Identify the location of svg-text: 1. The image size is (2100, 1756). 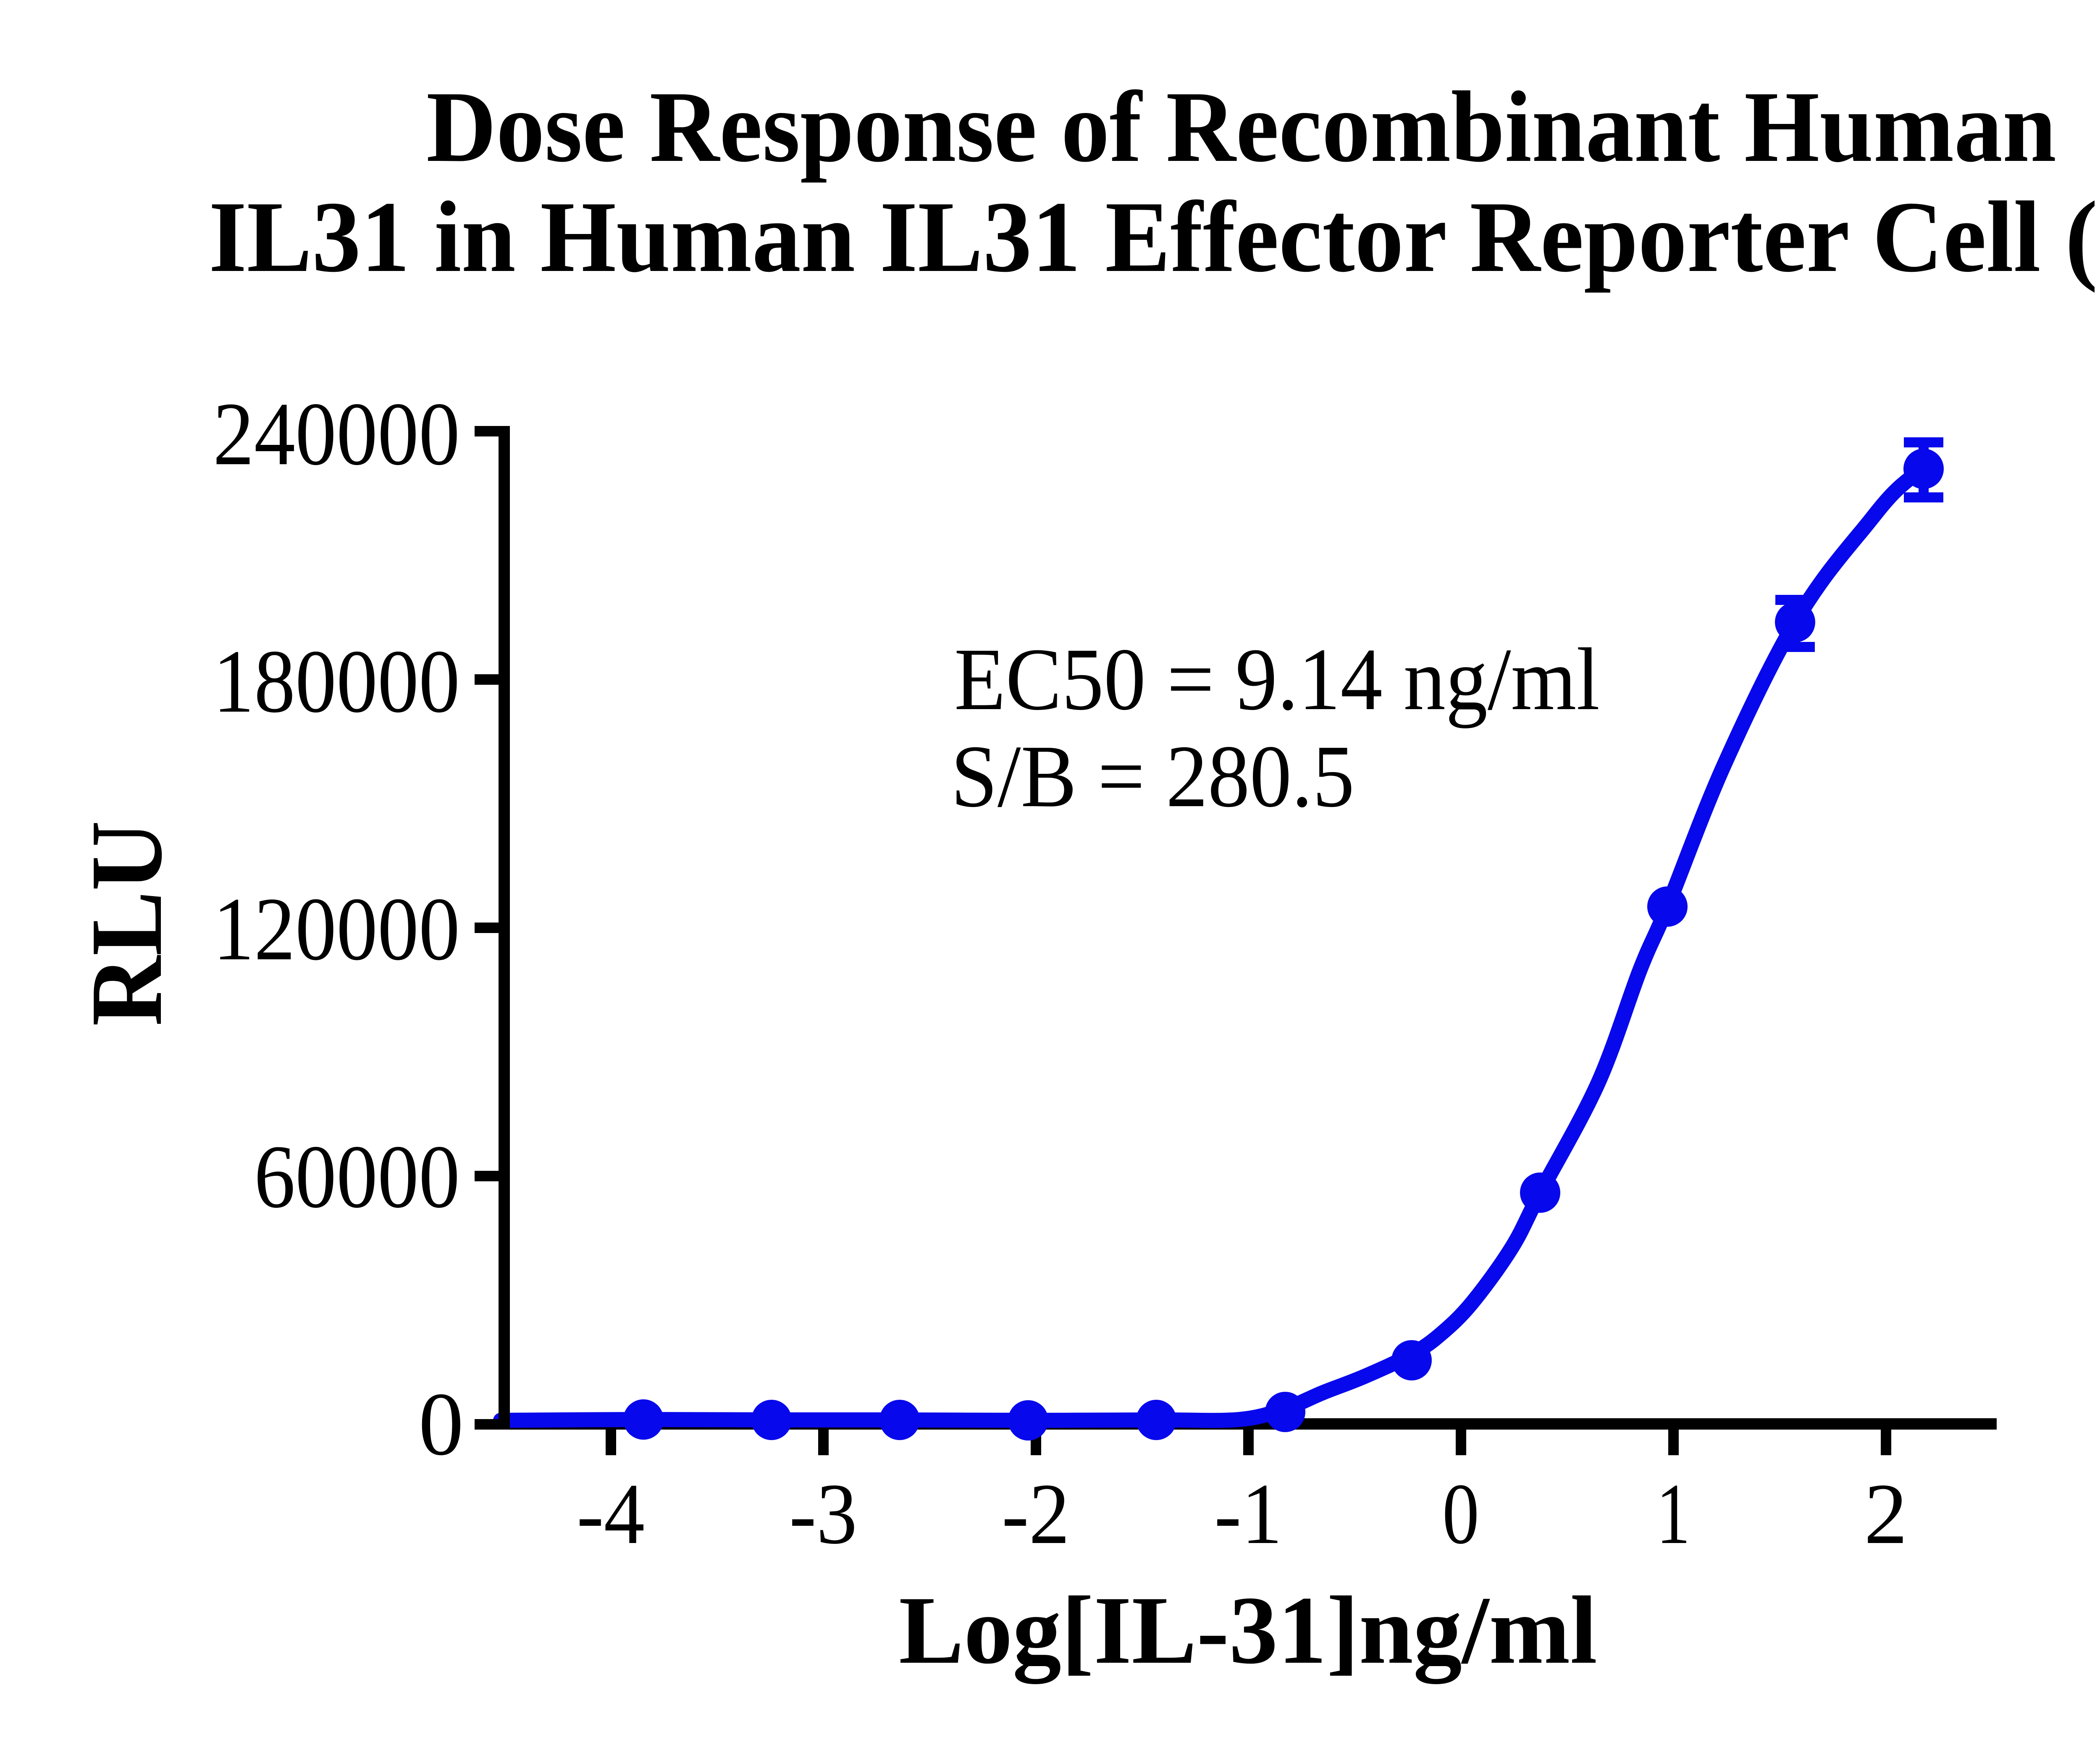
(1673, 1514).